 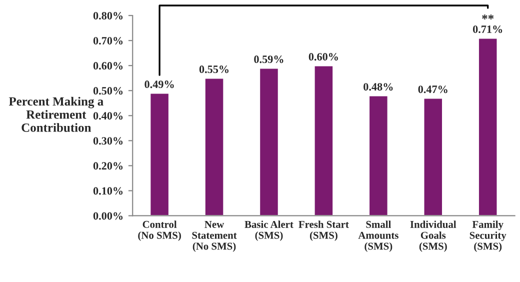 What do you see at coordinates (323, 57) in the screenshot?
I see `data-label: 0.60%` at bounding box center [323, 57].